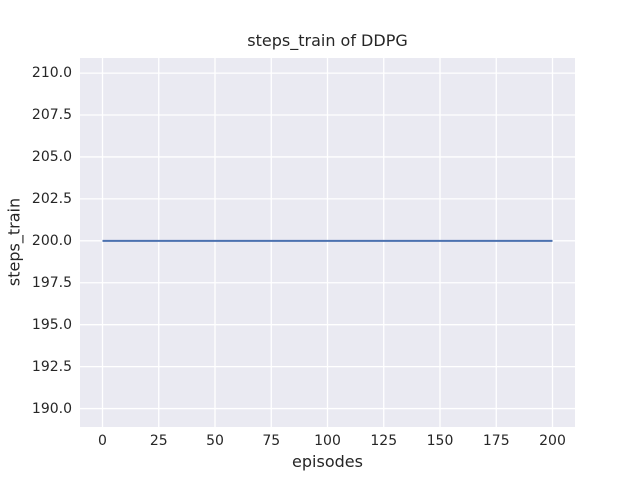 The height and width of the screenshot is (480, 640). What do you see at coordinates (440, 441) in the screenshot?
I see `x-tick-label: 150` at bounding box center [440, 441].